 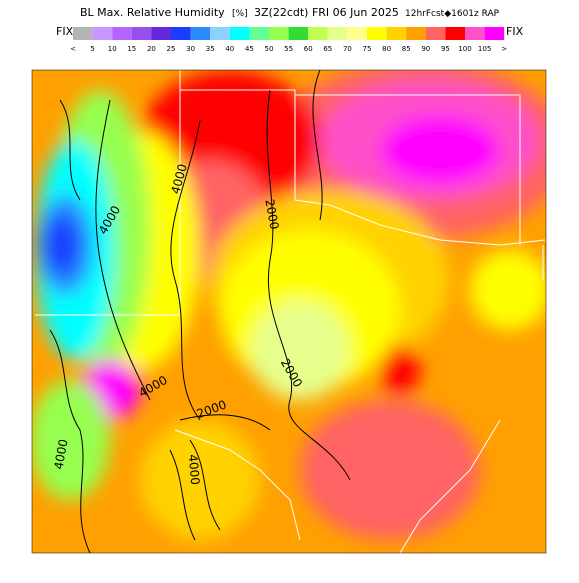 What do you see at coordinates (515, 31) in the screenshot?
I see `fix-right: FIX` at bounding box center [515, 31].